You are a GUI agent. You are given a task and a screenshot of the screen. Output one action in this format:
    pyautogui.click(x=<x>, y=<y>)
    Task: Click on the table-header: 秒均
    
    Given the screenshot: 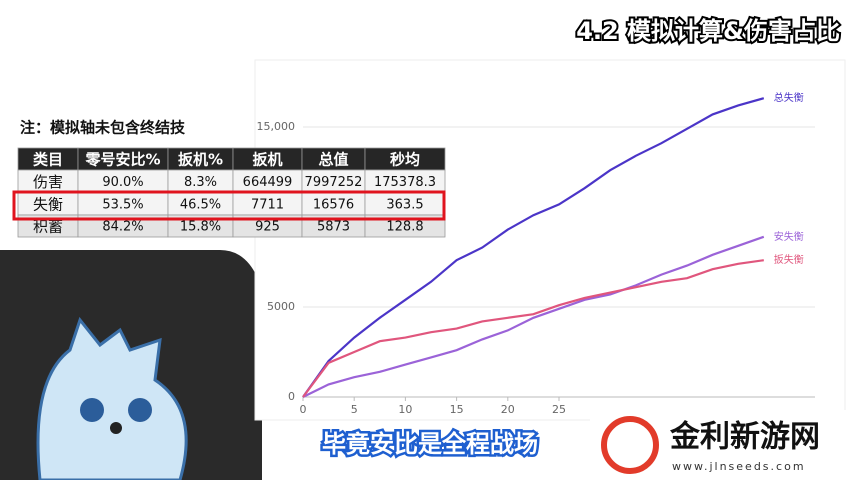 What is the action you would take?
    pyautogui.click(x=405, y=160)
    